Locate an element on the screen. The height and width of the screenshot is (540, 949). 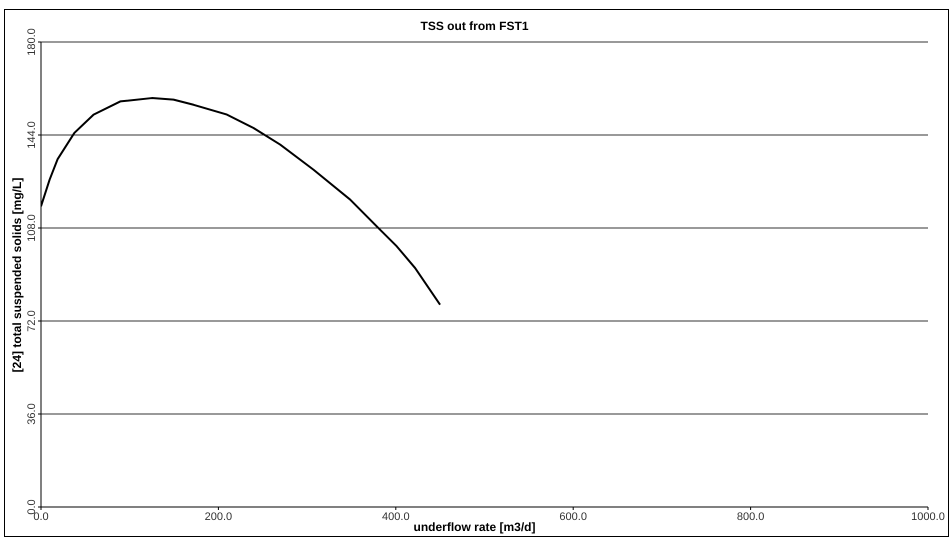
y-tick-label: 180.0 is located at coordinates (32, 42).